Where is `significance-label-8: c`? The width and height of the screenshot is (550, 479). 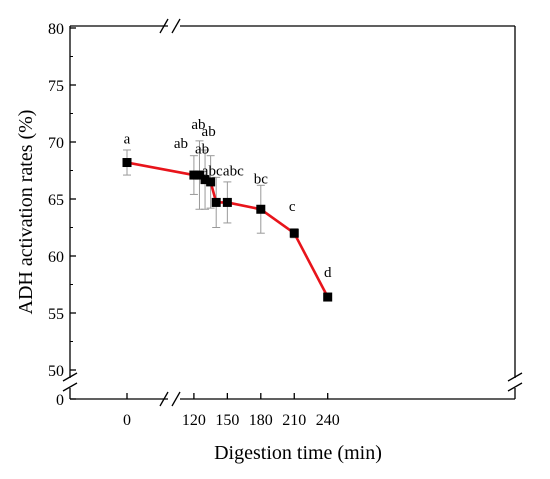
significance-label-8: c is located at coordinates (292, 207).